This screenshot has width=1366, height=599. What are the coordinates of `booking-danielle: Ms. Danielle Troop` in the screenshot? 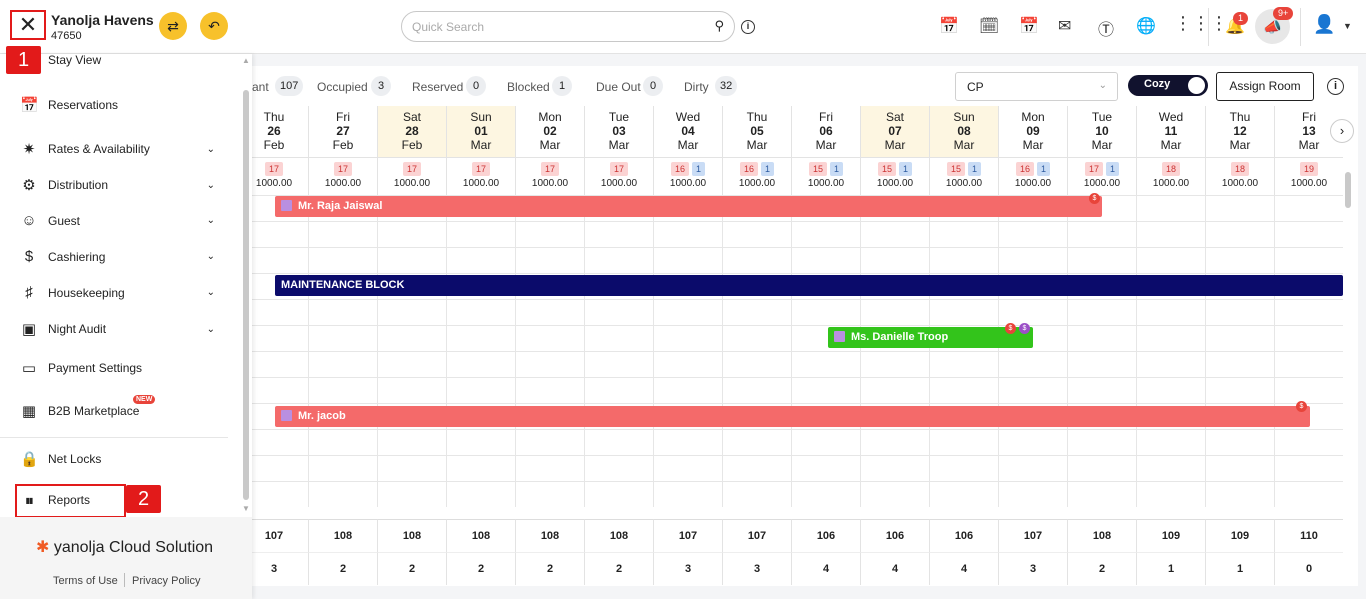 It's located at (930, 337).